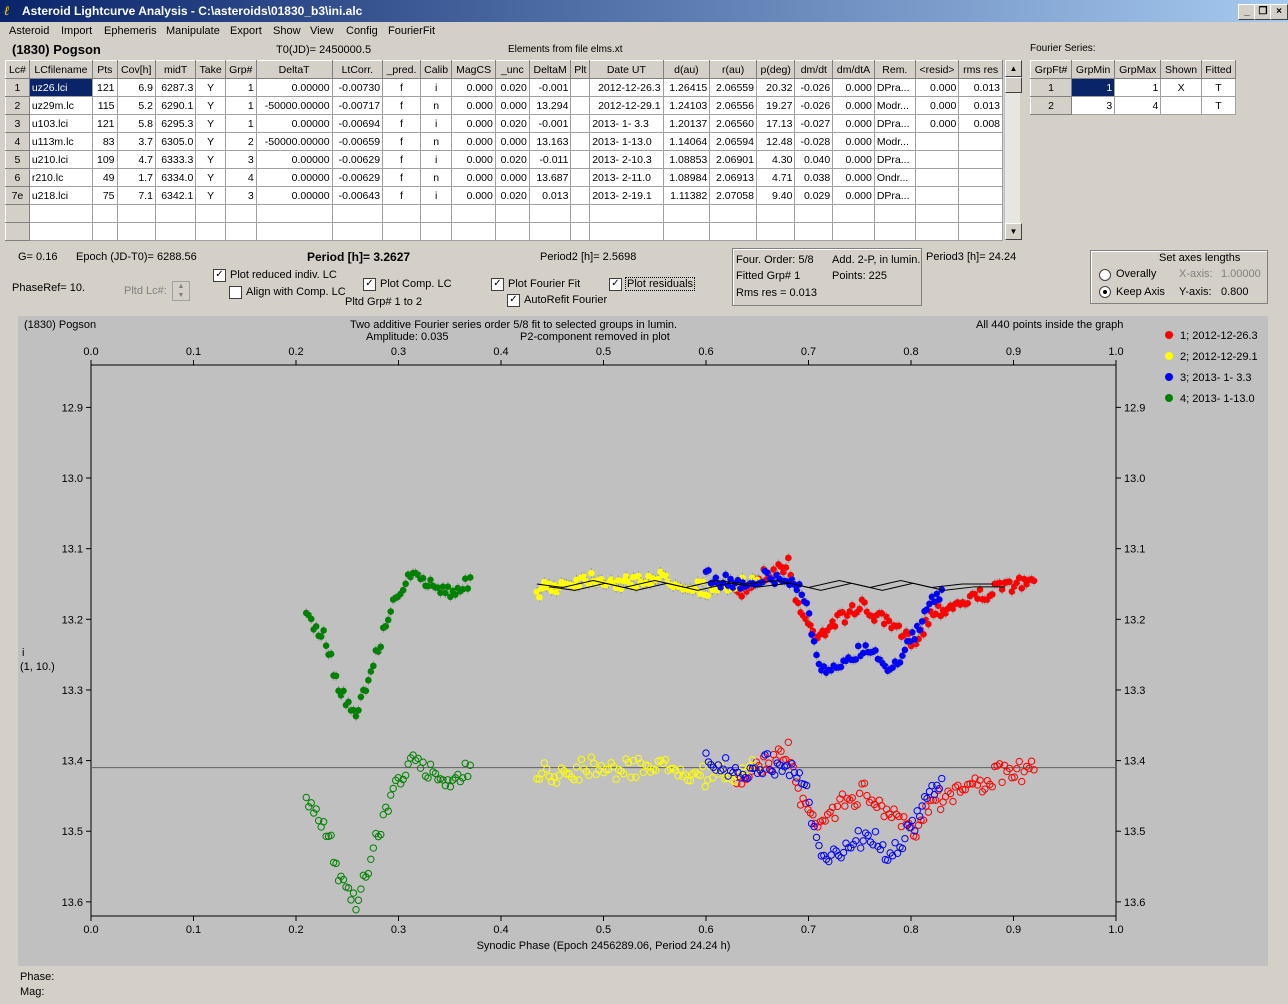  I want to click on column-header: Date UT, so click(626, 69).